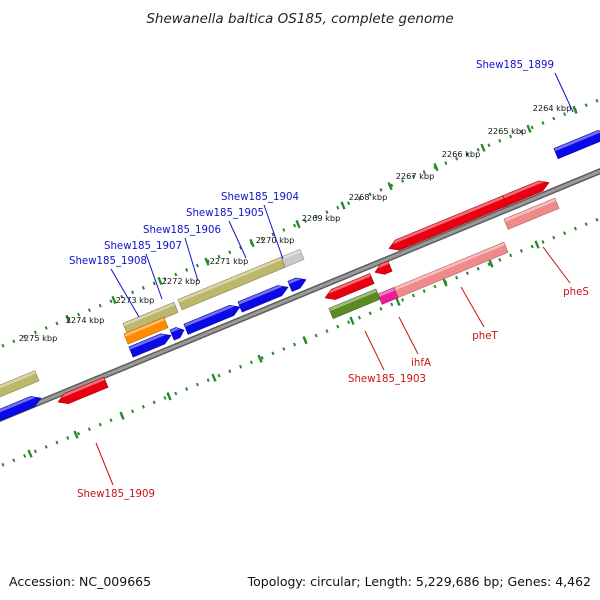 This screenshot has height=600, width=600. I want to click on orange-feature, so click(146, 331).